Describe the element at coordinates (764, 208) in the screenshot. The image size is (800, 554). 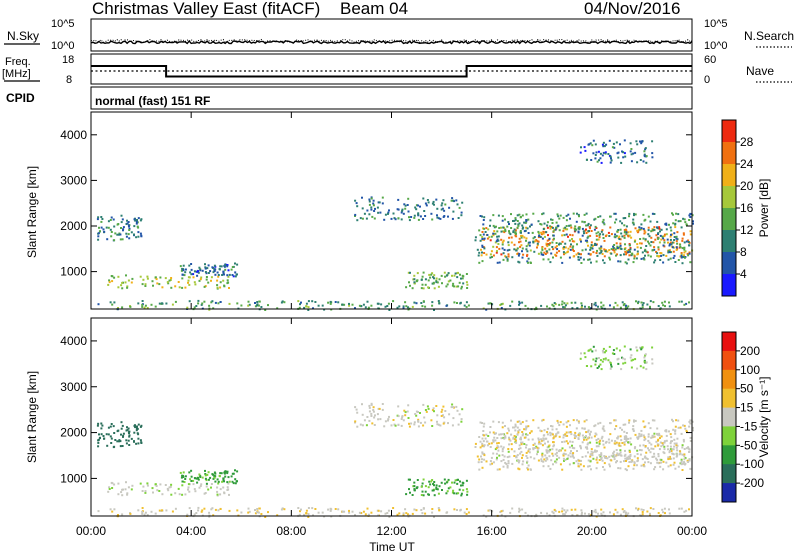
I see `power-colorbar-label: Power [dB]` at that location.